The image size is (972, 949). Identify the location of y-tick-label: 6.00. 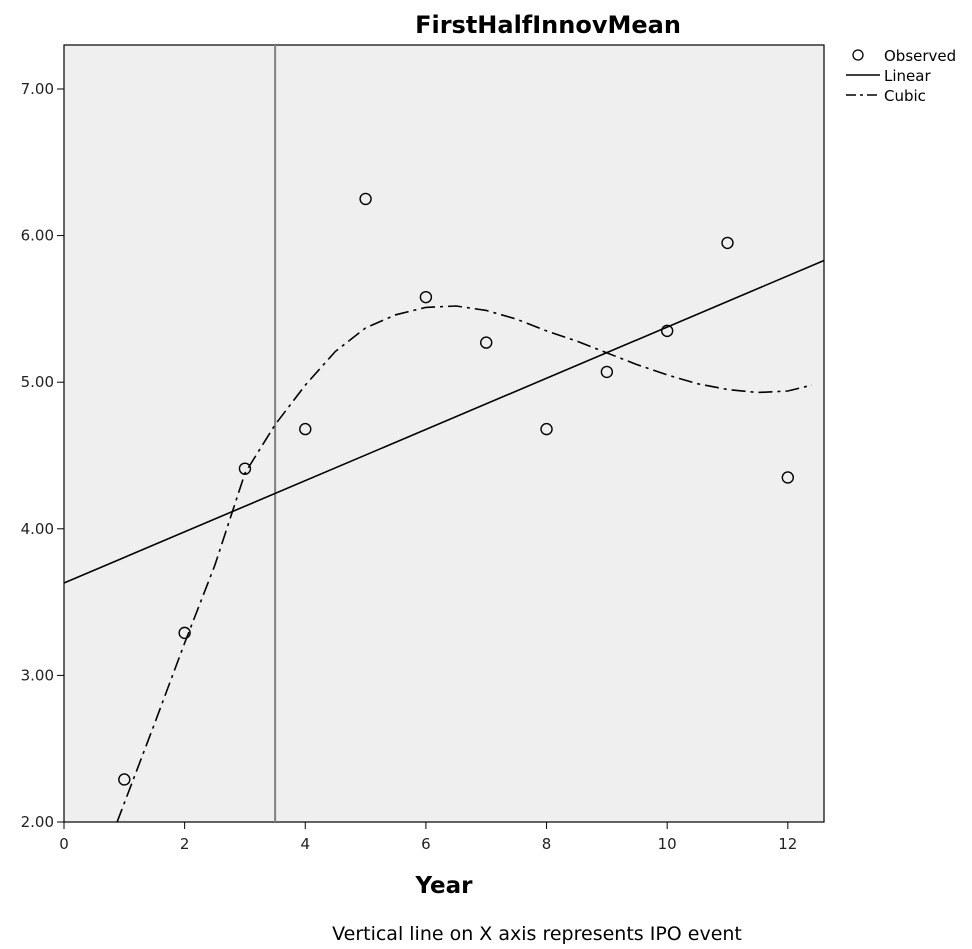
(37, 236).